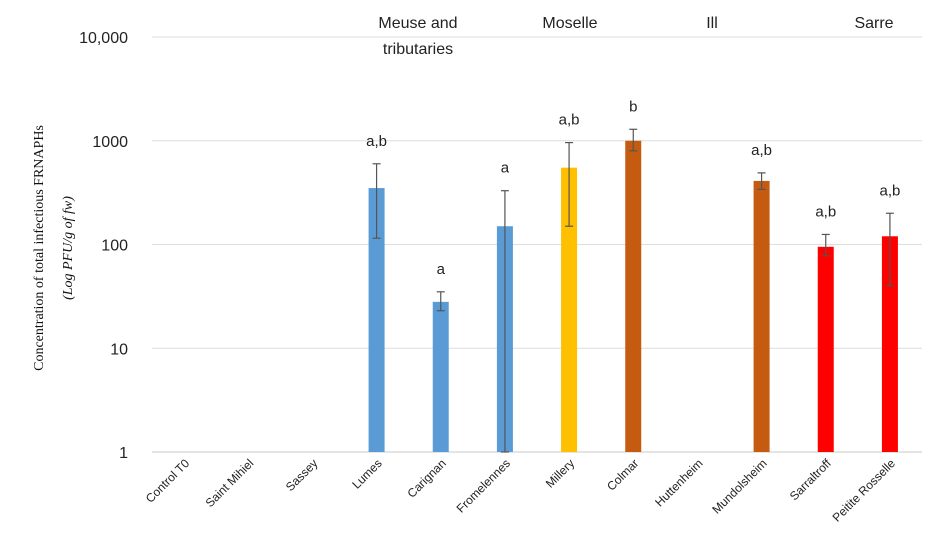 This screenshot has width=932, height=554. I want to click on y-tick-label: 1000, so click(110, 142).